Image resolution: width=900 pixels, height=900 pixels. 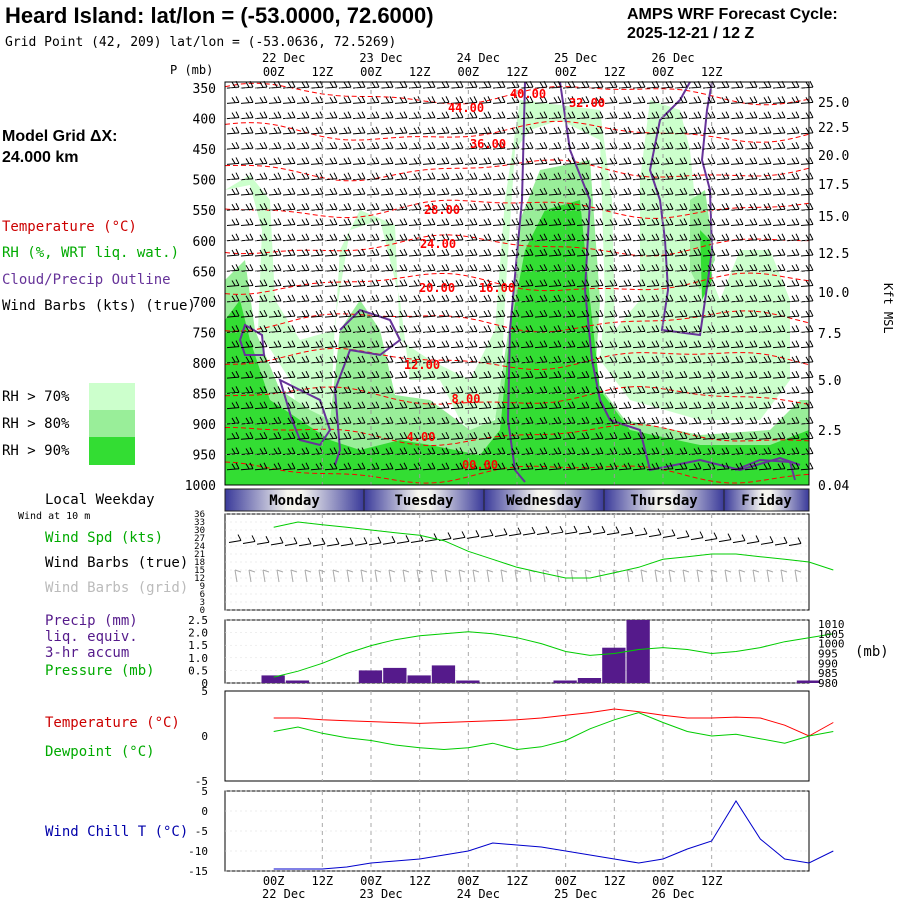 What do you see at coordinates (468, 72) in the screenshot?
I see `top-hour-label: 00Z` at bounding box center [468, 72].